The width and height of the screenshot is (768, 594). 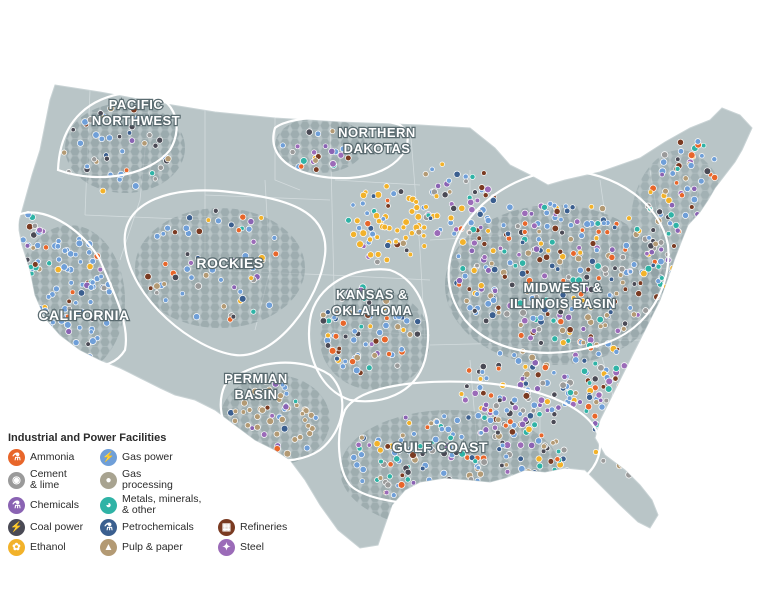 What do you see at coordinates (264, 527) in the screenshot?
I see `legend-label: Refineries` at bounding box center [264, 527].